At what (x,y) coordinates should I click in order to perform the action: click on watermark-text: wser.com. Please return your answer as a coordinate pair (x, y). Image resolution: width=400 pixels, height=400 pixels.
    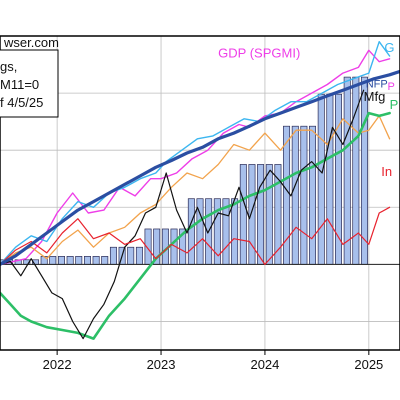
    Looking at the image, I should click on (31, 42).